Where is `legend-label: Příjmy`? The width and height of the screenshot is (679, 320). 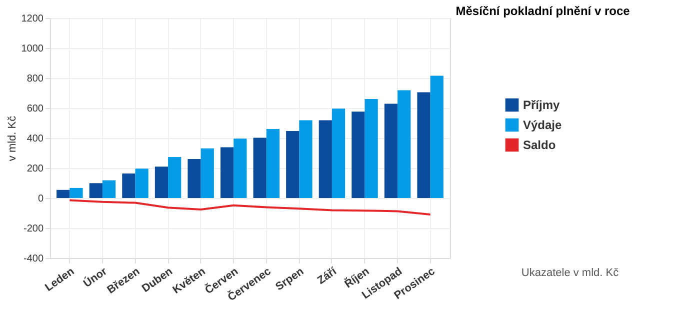
legend-label: Příjmy is located at coordinates (541, 105).